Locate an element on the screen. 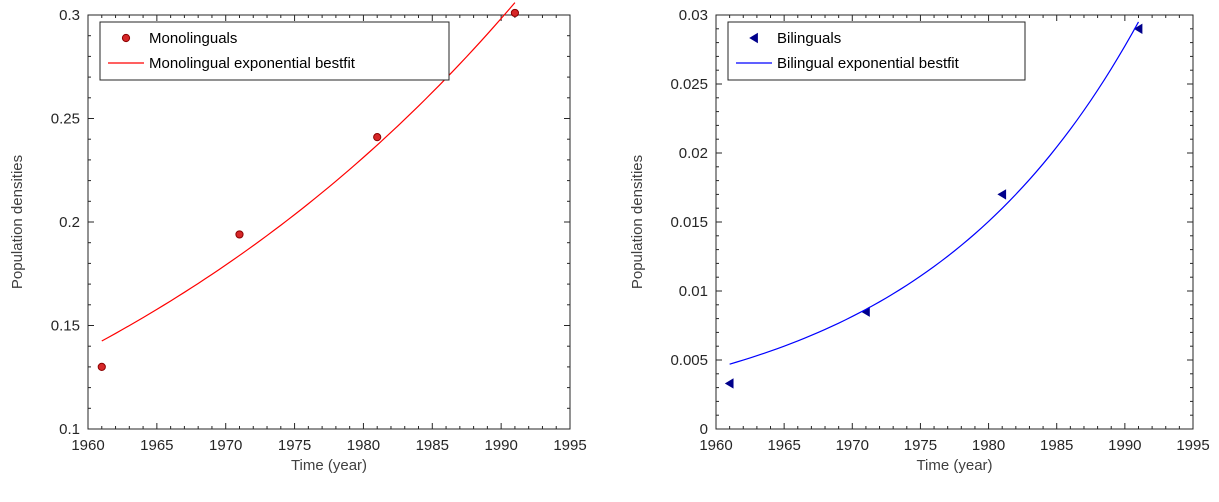 The width and height of the screenshot is (1219, 502). y-tick-label: 0 is located at coordinates (704, 429).